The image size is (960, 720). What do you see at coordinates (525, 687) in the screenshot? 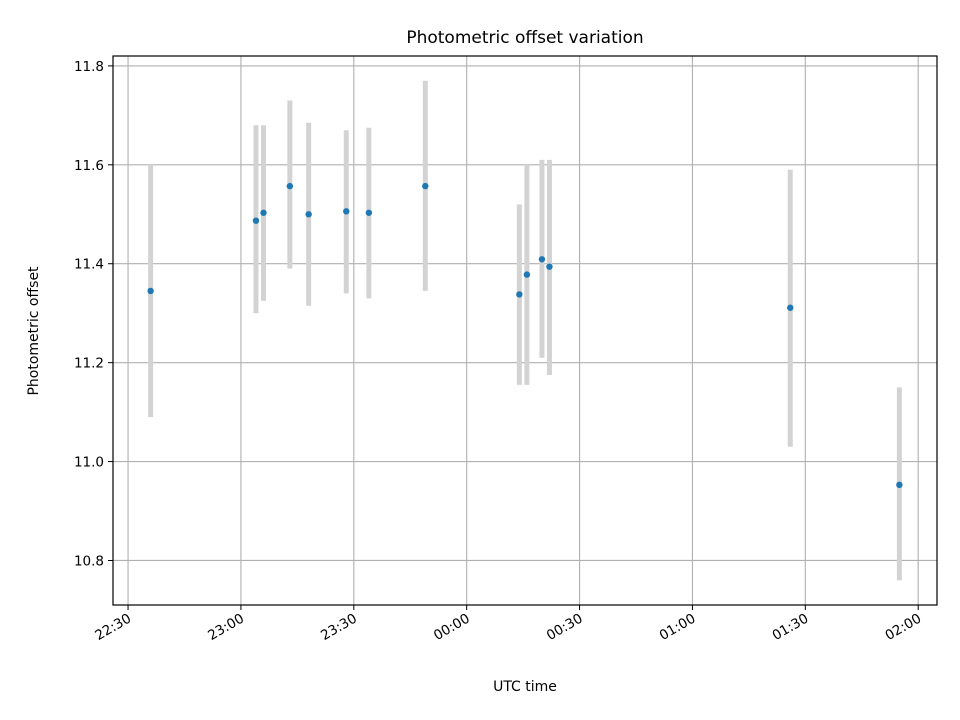
I see `x-axis-label: UTC time` at bounding box center [525, 687].